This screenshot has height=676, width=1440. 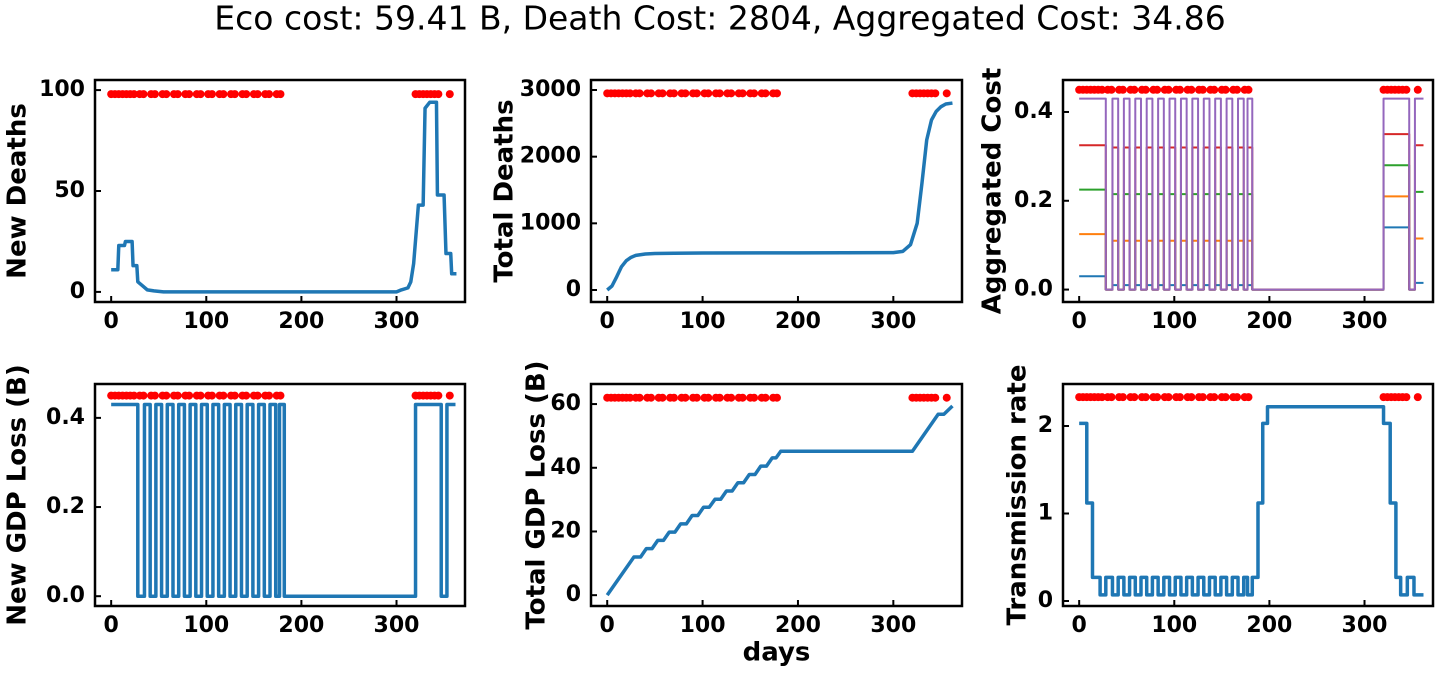 I want to click on y-tick-label: 0.0, so click(x=65, y=595).